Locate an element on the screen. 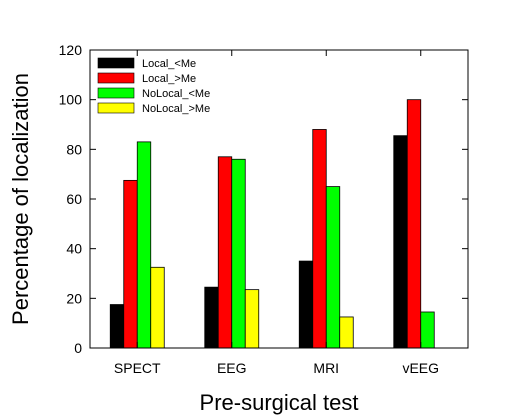  legend-label: Local_>Me is located at coordinates (169, 79).